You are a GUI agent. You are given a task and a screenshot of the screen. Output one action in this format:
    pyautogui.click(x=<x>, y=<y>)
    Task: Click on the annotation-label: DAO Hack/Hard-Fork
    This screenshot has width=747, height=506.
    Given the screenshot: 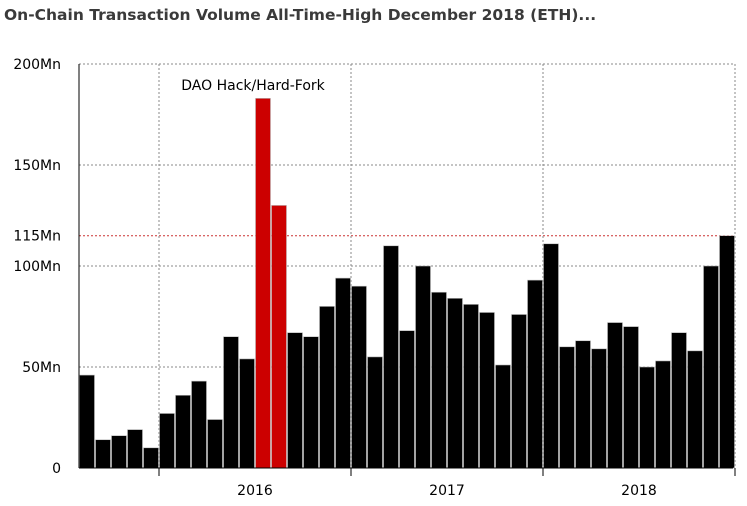 What is the action you would take?
    pyautogui.click(x=253, y=86)
    